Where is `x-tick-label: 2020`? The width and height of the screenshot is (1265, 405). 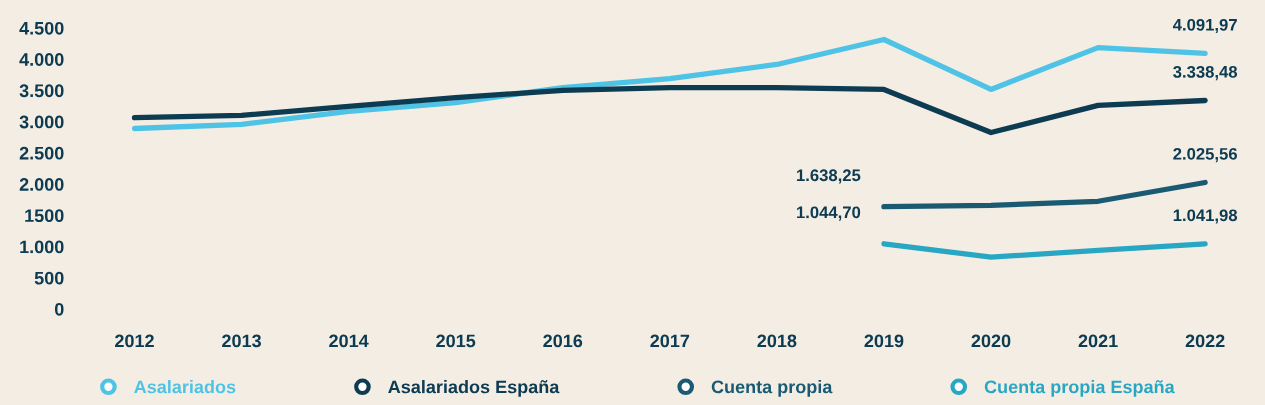
x-tick-label: 2020 is located at coordinates (991, 341).